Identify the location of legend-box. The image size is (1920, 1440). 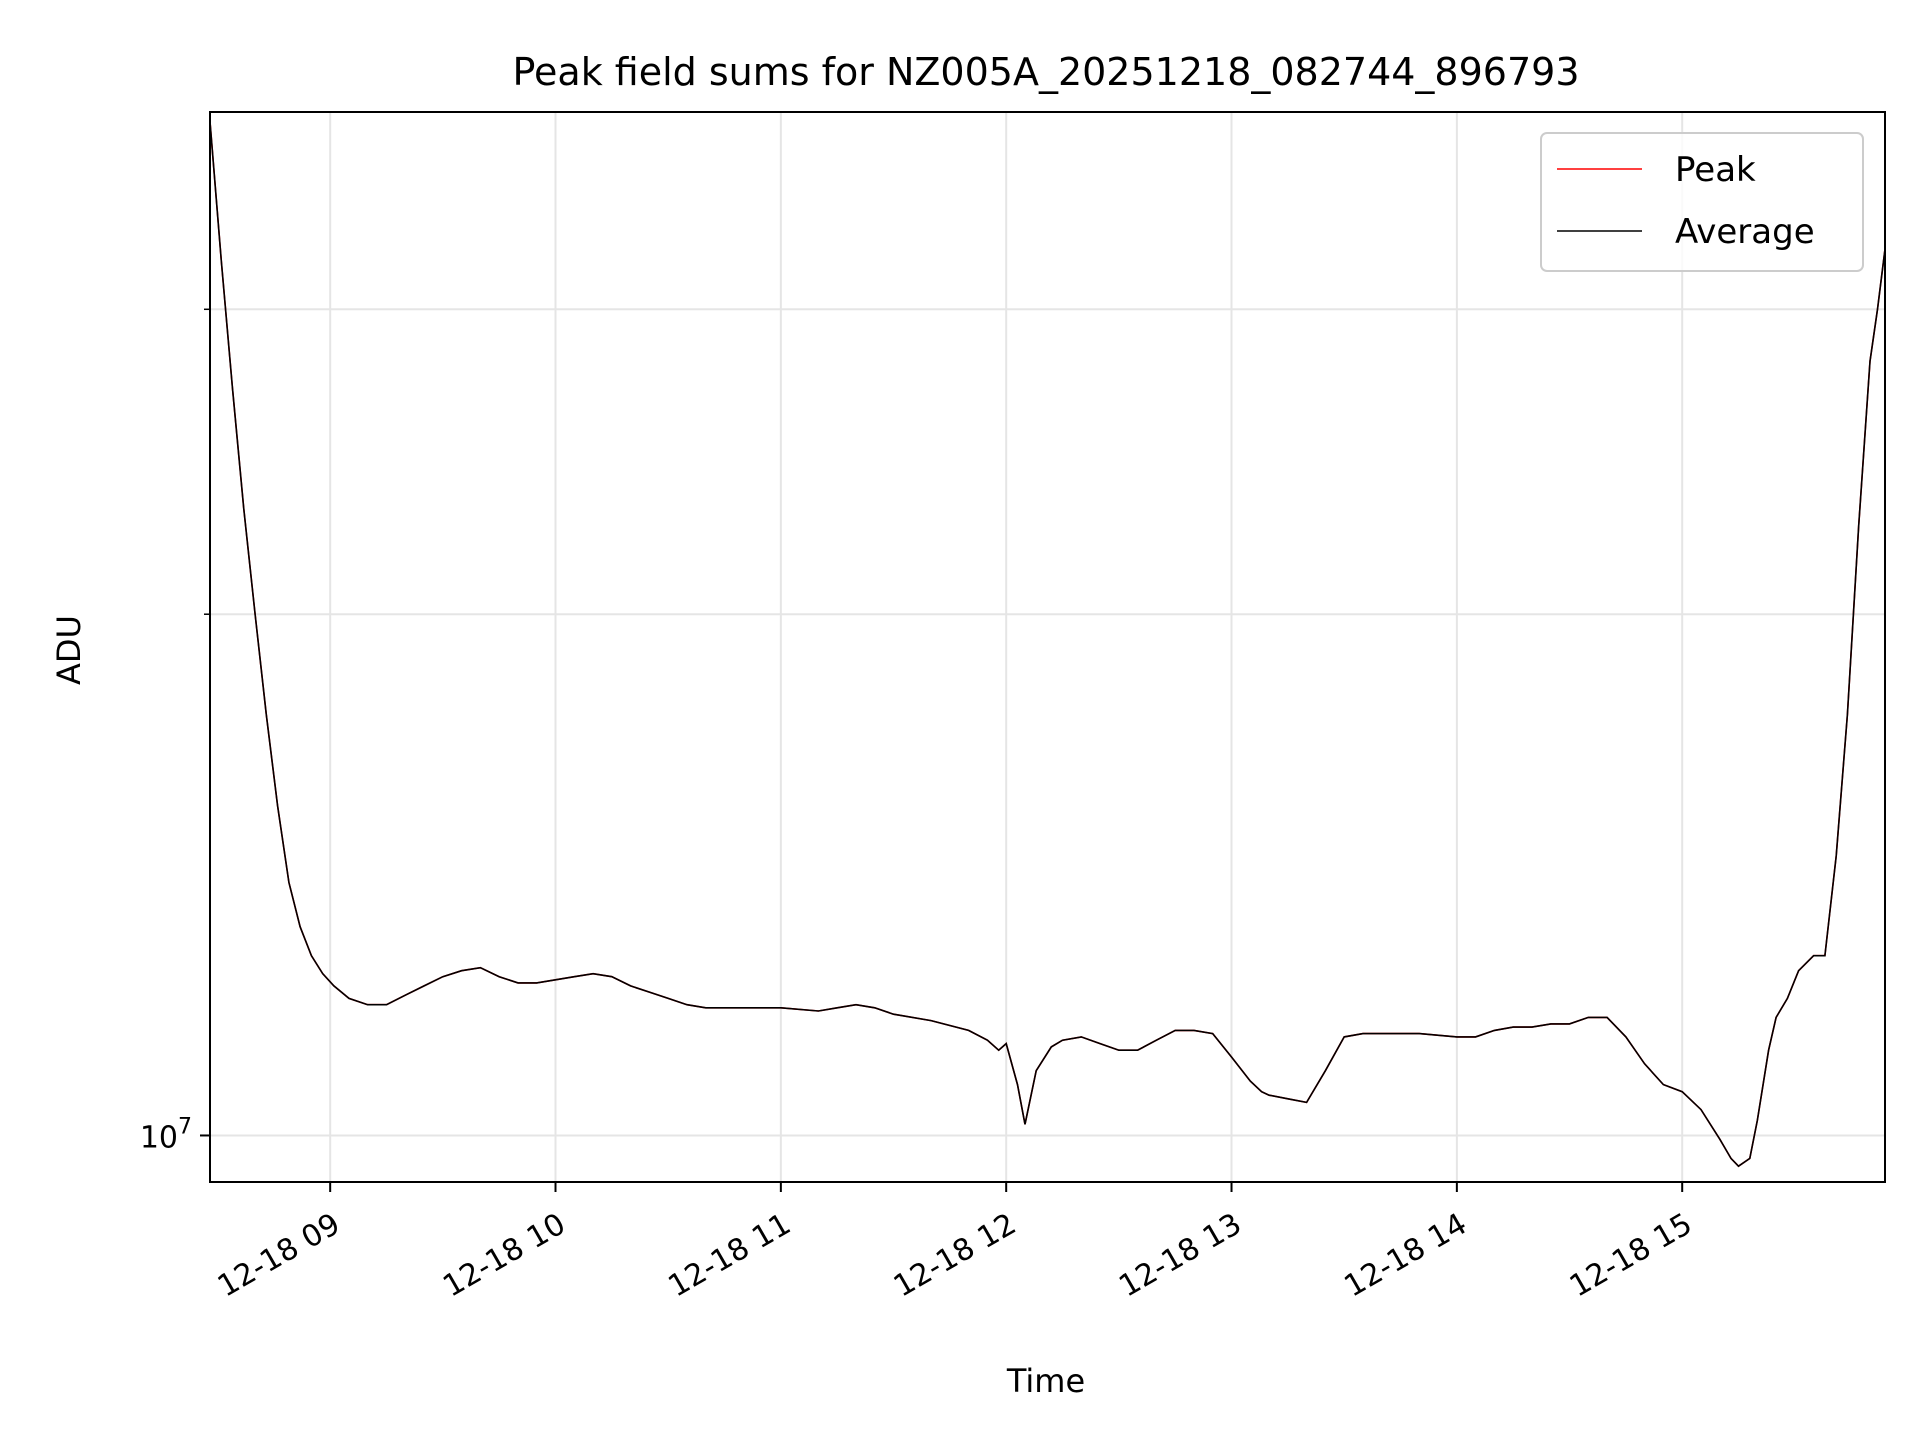
(1702, 202).